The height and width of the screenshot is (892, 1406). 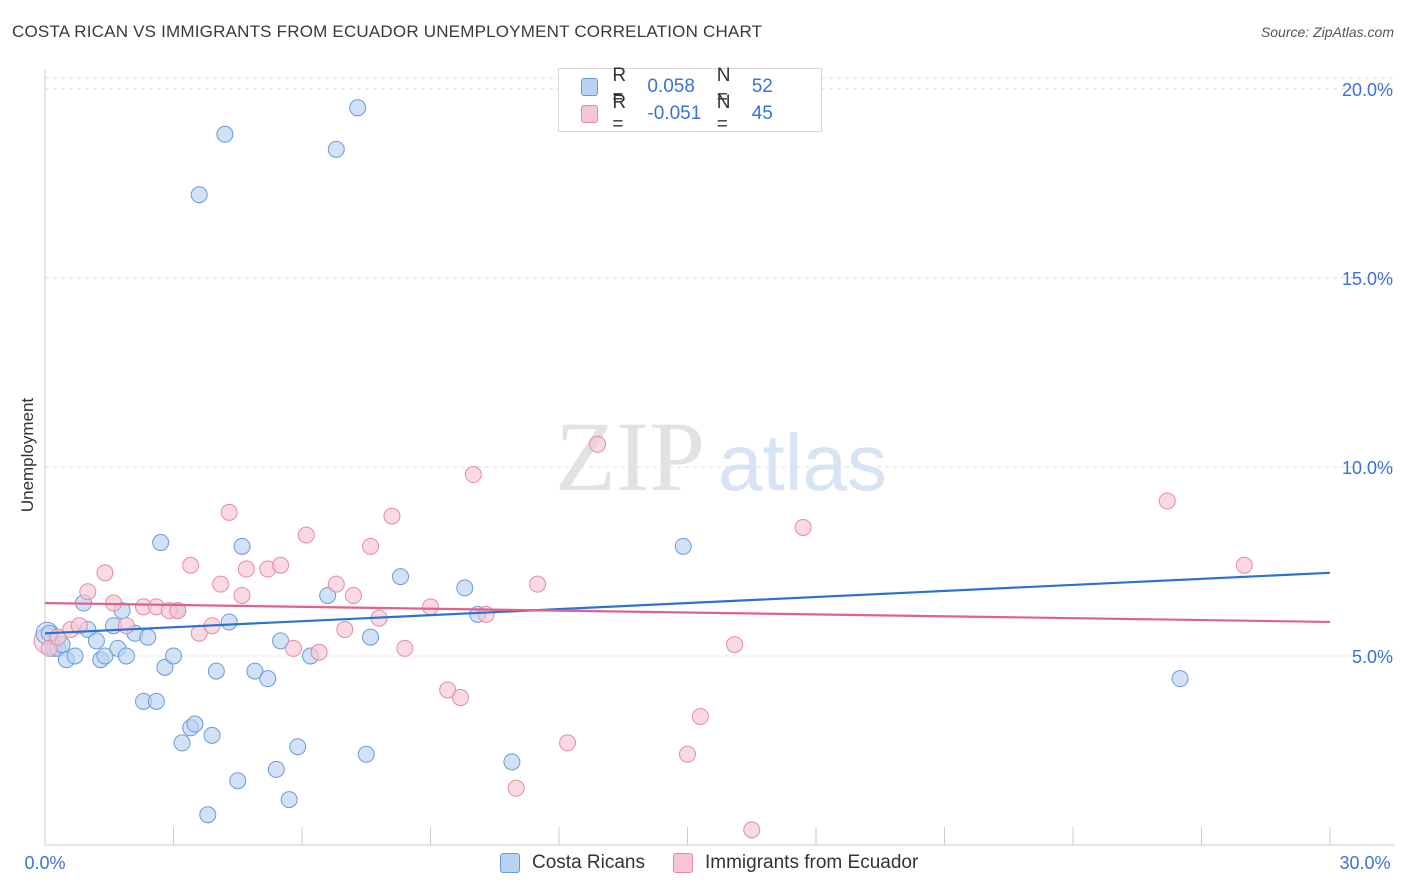 I want to click on r-value: -0.051, so click(x=674, y=113).